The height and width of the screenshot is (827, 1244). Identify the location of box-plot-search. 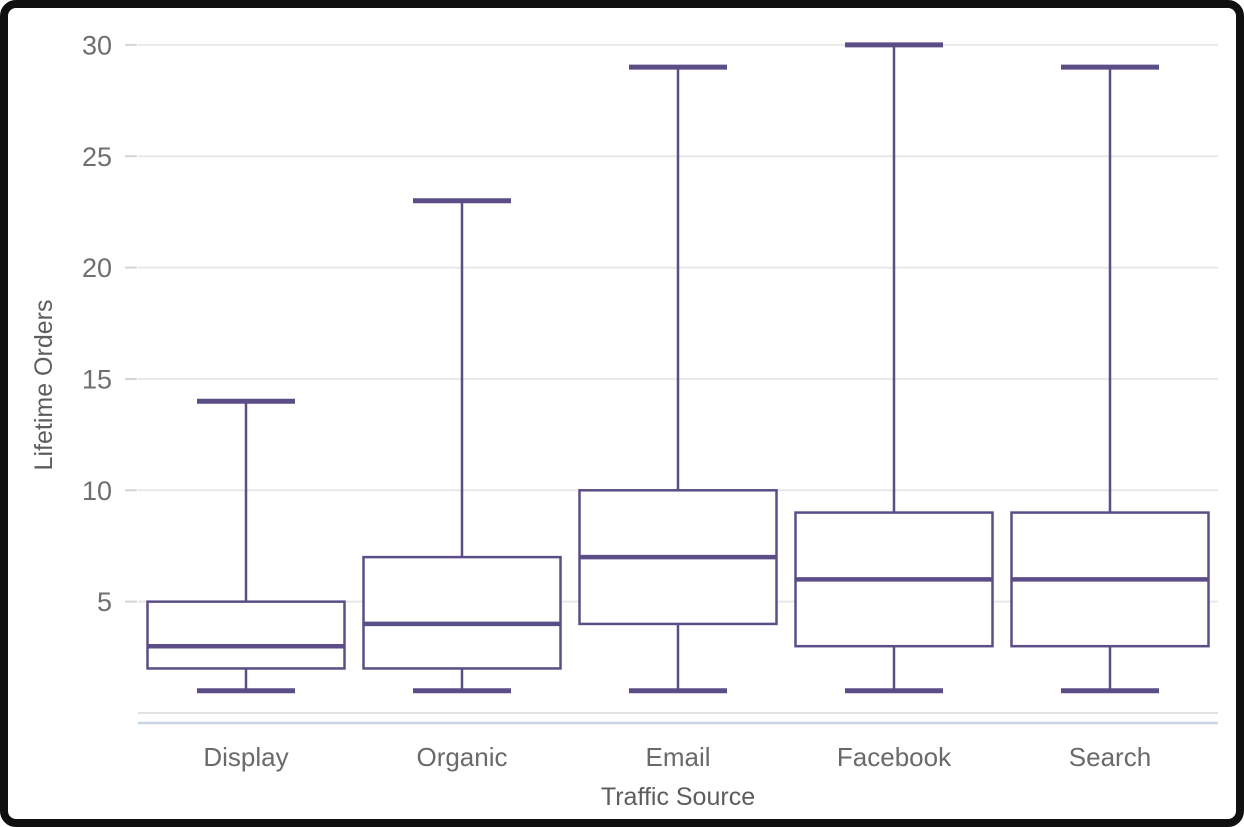
(1110, 379).